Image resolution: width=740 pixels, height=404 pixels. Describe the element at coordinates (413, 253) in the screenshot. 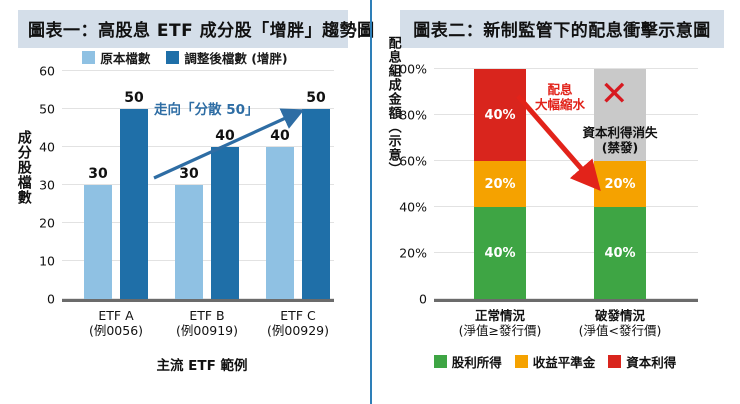

I see `right-ytick: 20%` at that location.